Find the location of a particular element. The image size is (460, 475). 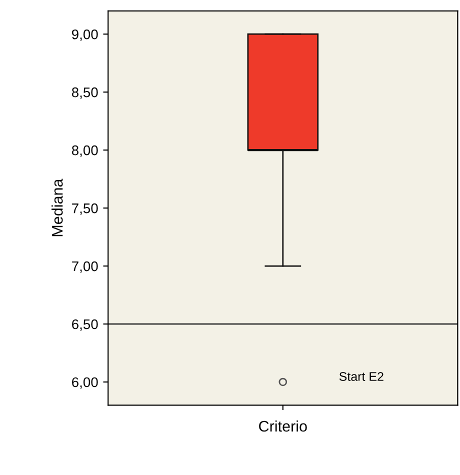

y-tick-label: 8,50 is located at coordinates (85, 93).